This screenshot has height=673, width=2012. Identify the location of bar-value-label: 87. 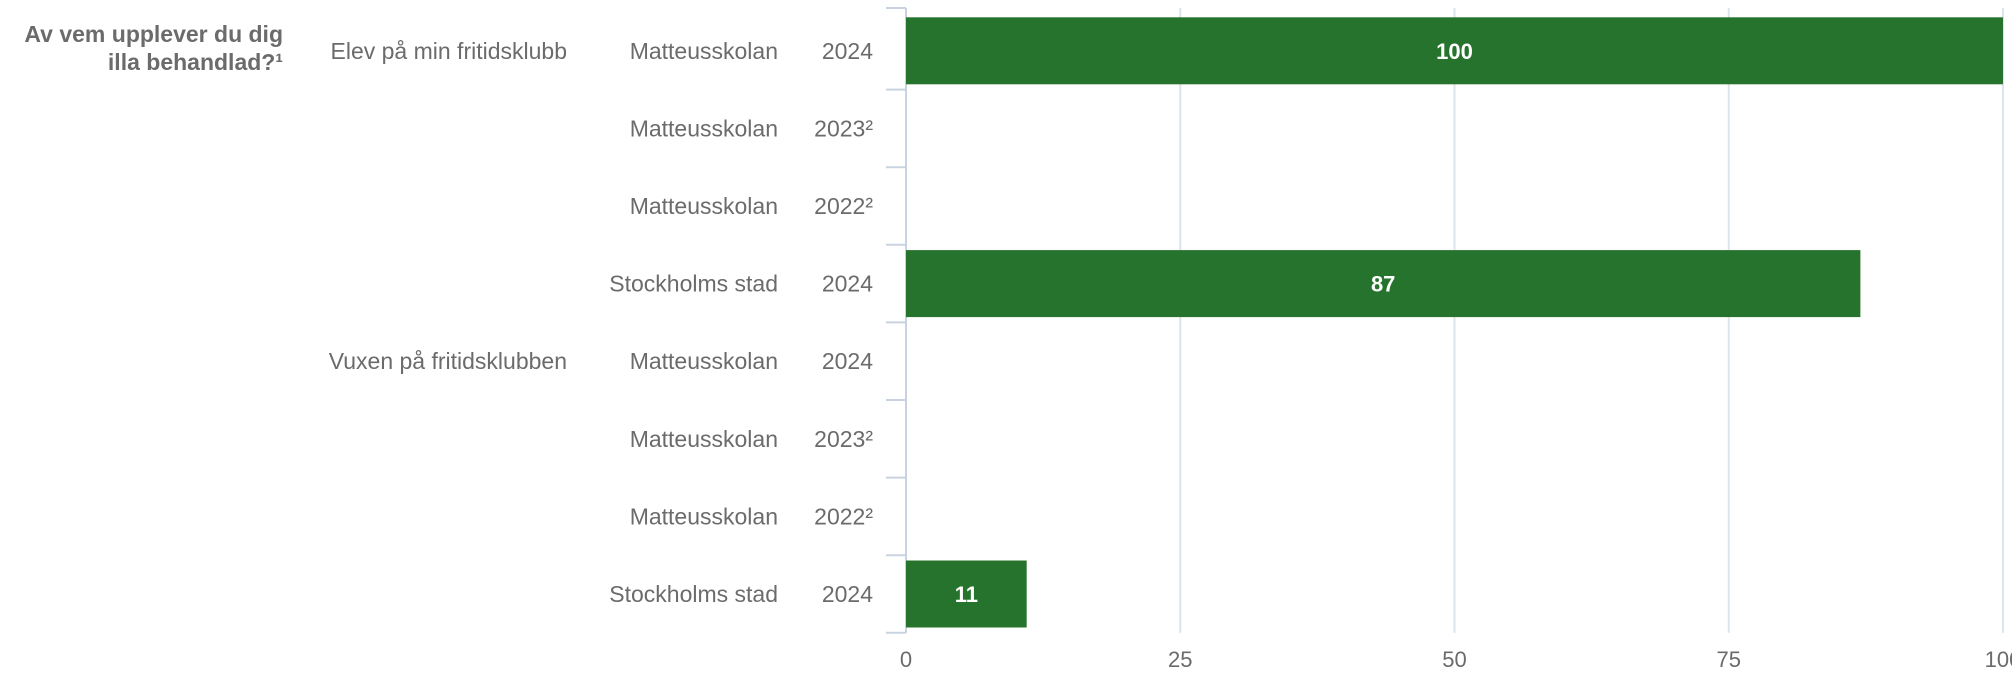
(1383, 284).